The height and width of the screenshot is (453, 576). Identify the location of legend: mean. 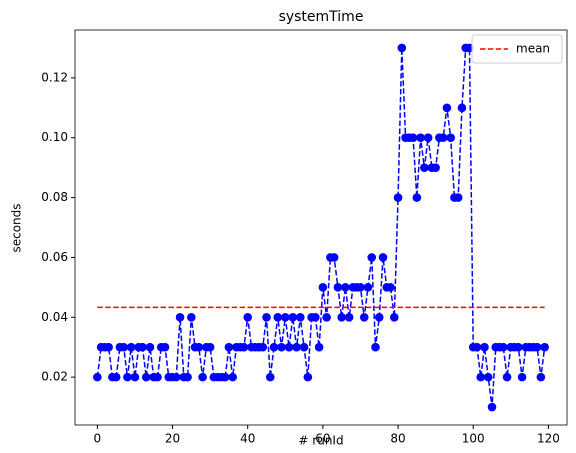
(517, 49).